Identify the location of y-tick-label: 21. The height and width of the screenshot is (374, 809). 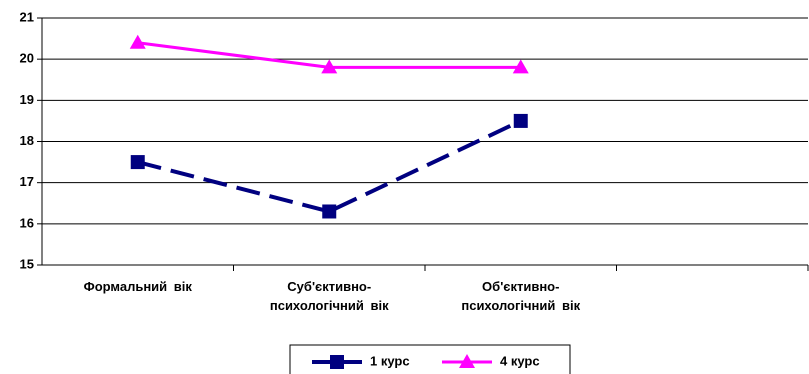
(27, 16).